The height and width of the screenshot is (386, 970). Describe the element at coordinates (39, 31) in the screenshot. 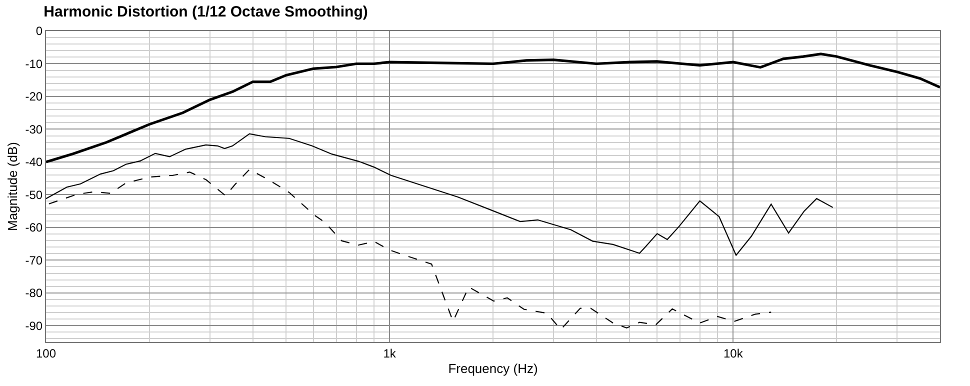

I see `y-tick-label: 0` at that location.